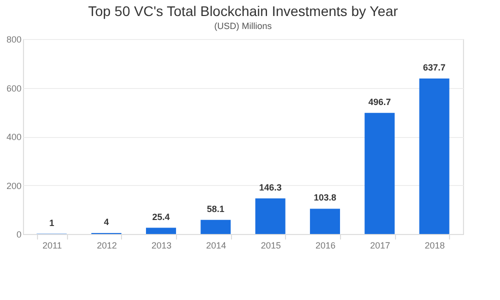 This screenshot has width=500, height=300. What do you see at coordinates (325, 197) in the screenshot?
I see `data-label: 103.8` at bounding box center [325, 197].